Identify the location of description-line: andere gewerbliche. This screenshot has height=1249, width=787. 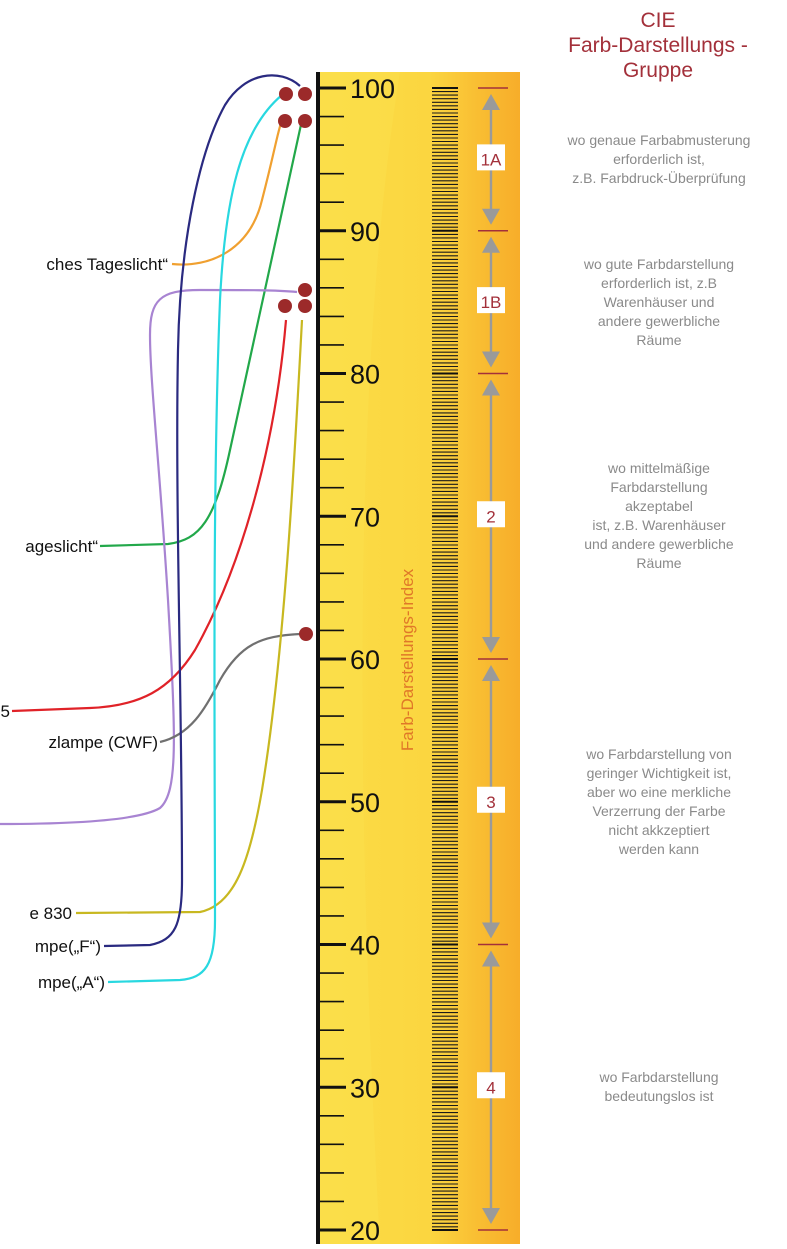
(659, 320).